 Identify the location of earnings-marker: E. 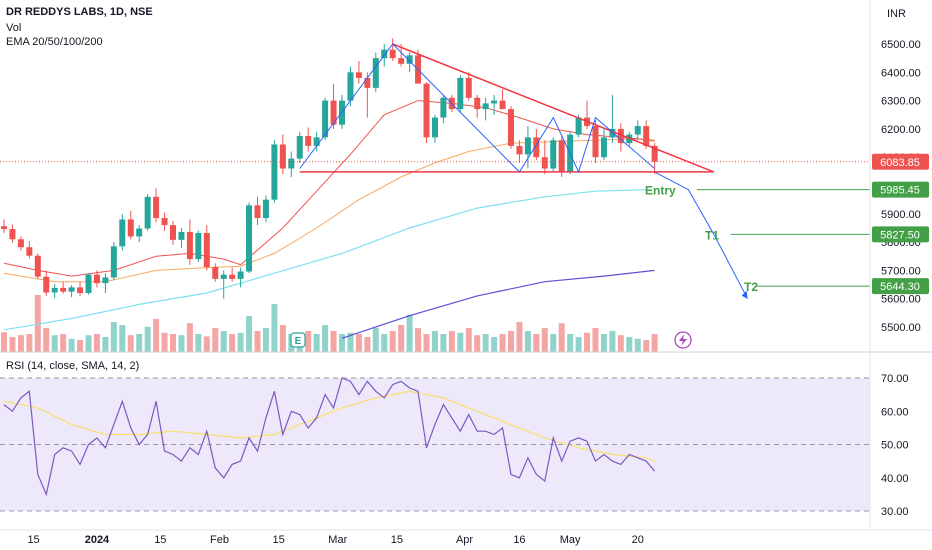
(298, 340).